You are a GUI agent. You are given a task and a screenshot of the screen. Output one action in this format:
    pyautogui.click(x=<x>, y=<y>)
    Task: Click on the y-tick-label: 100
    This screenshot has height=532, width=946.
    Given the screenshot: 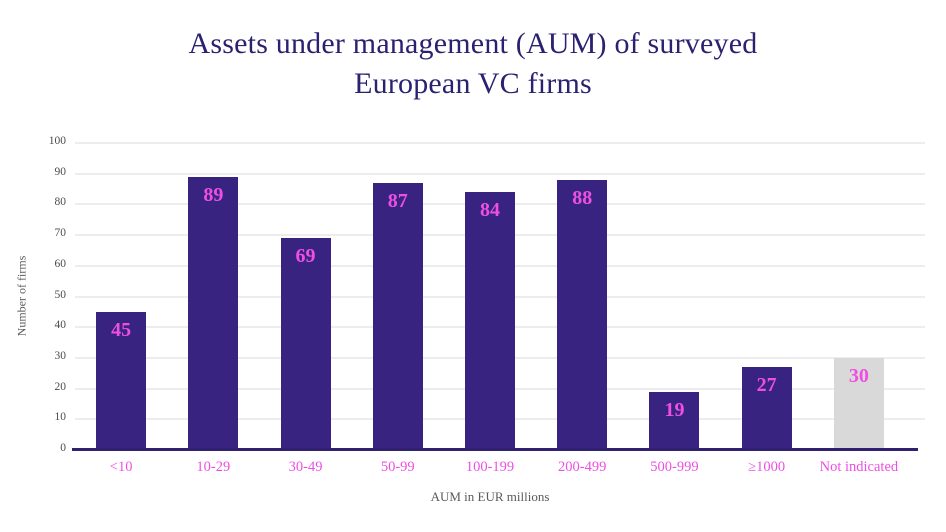 What is the action you would take?
    pyautogui.click(x=57, y=141)
    